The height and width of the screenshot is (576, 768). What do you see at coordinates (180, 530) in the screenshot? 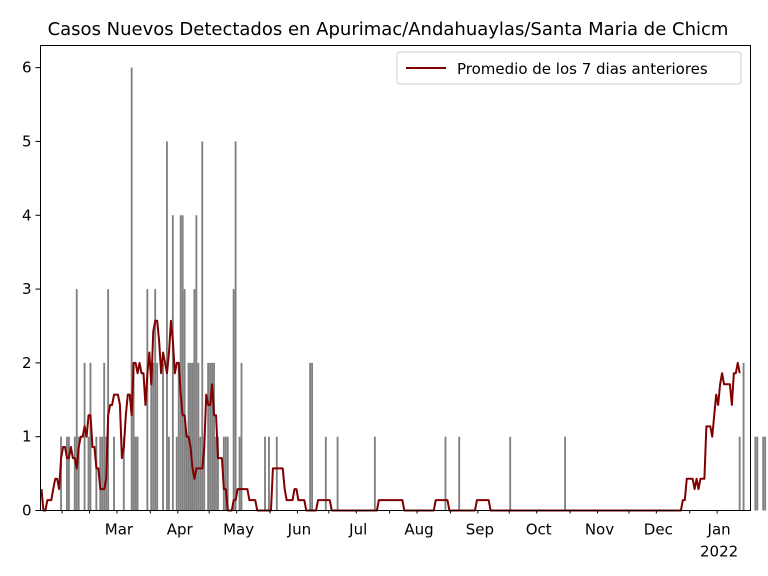
I see `x-tick-label: Apr` at bounding box center [180, 530].